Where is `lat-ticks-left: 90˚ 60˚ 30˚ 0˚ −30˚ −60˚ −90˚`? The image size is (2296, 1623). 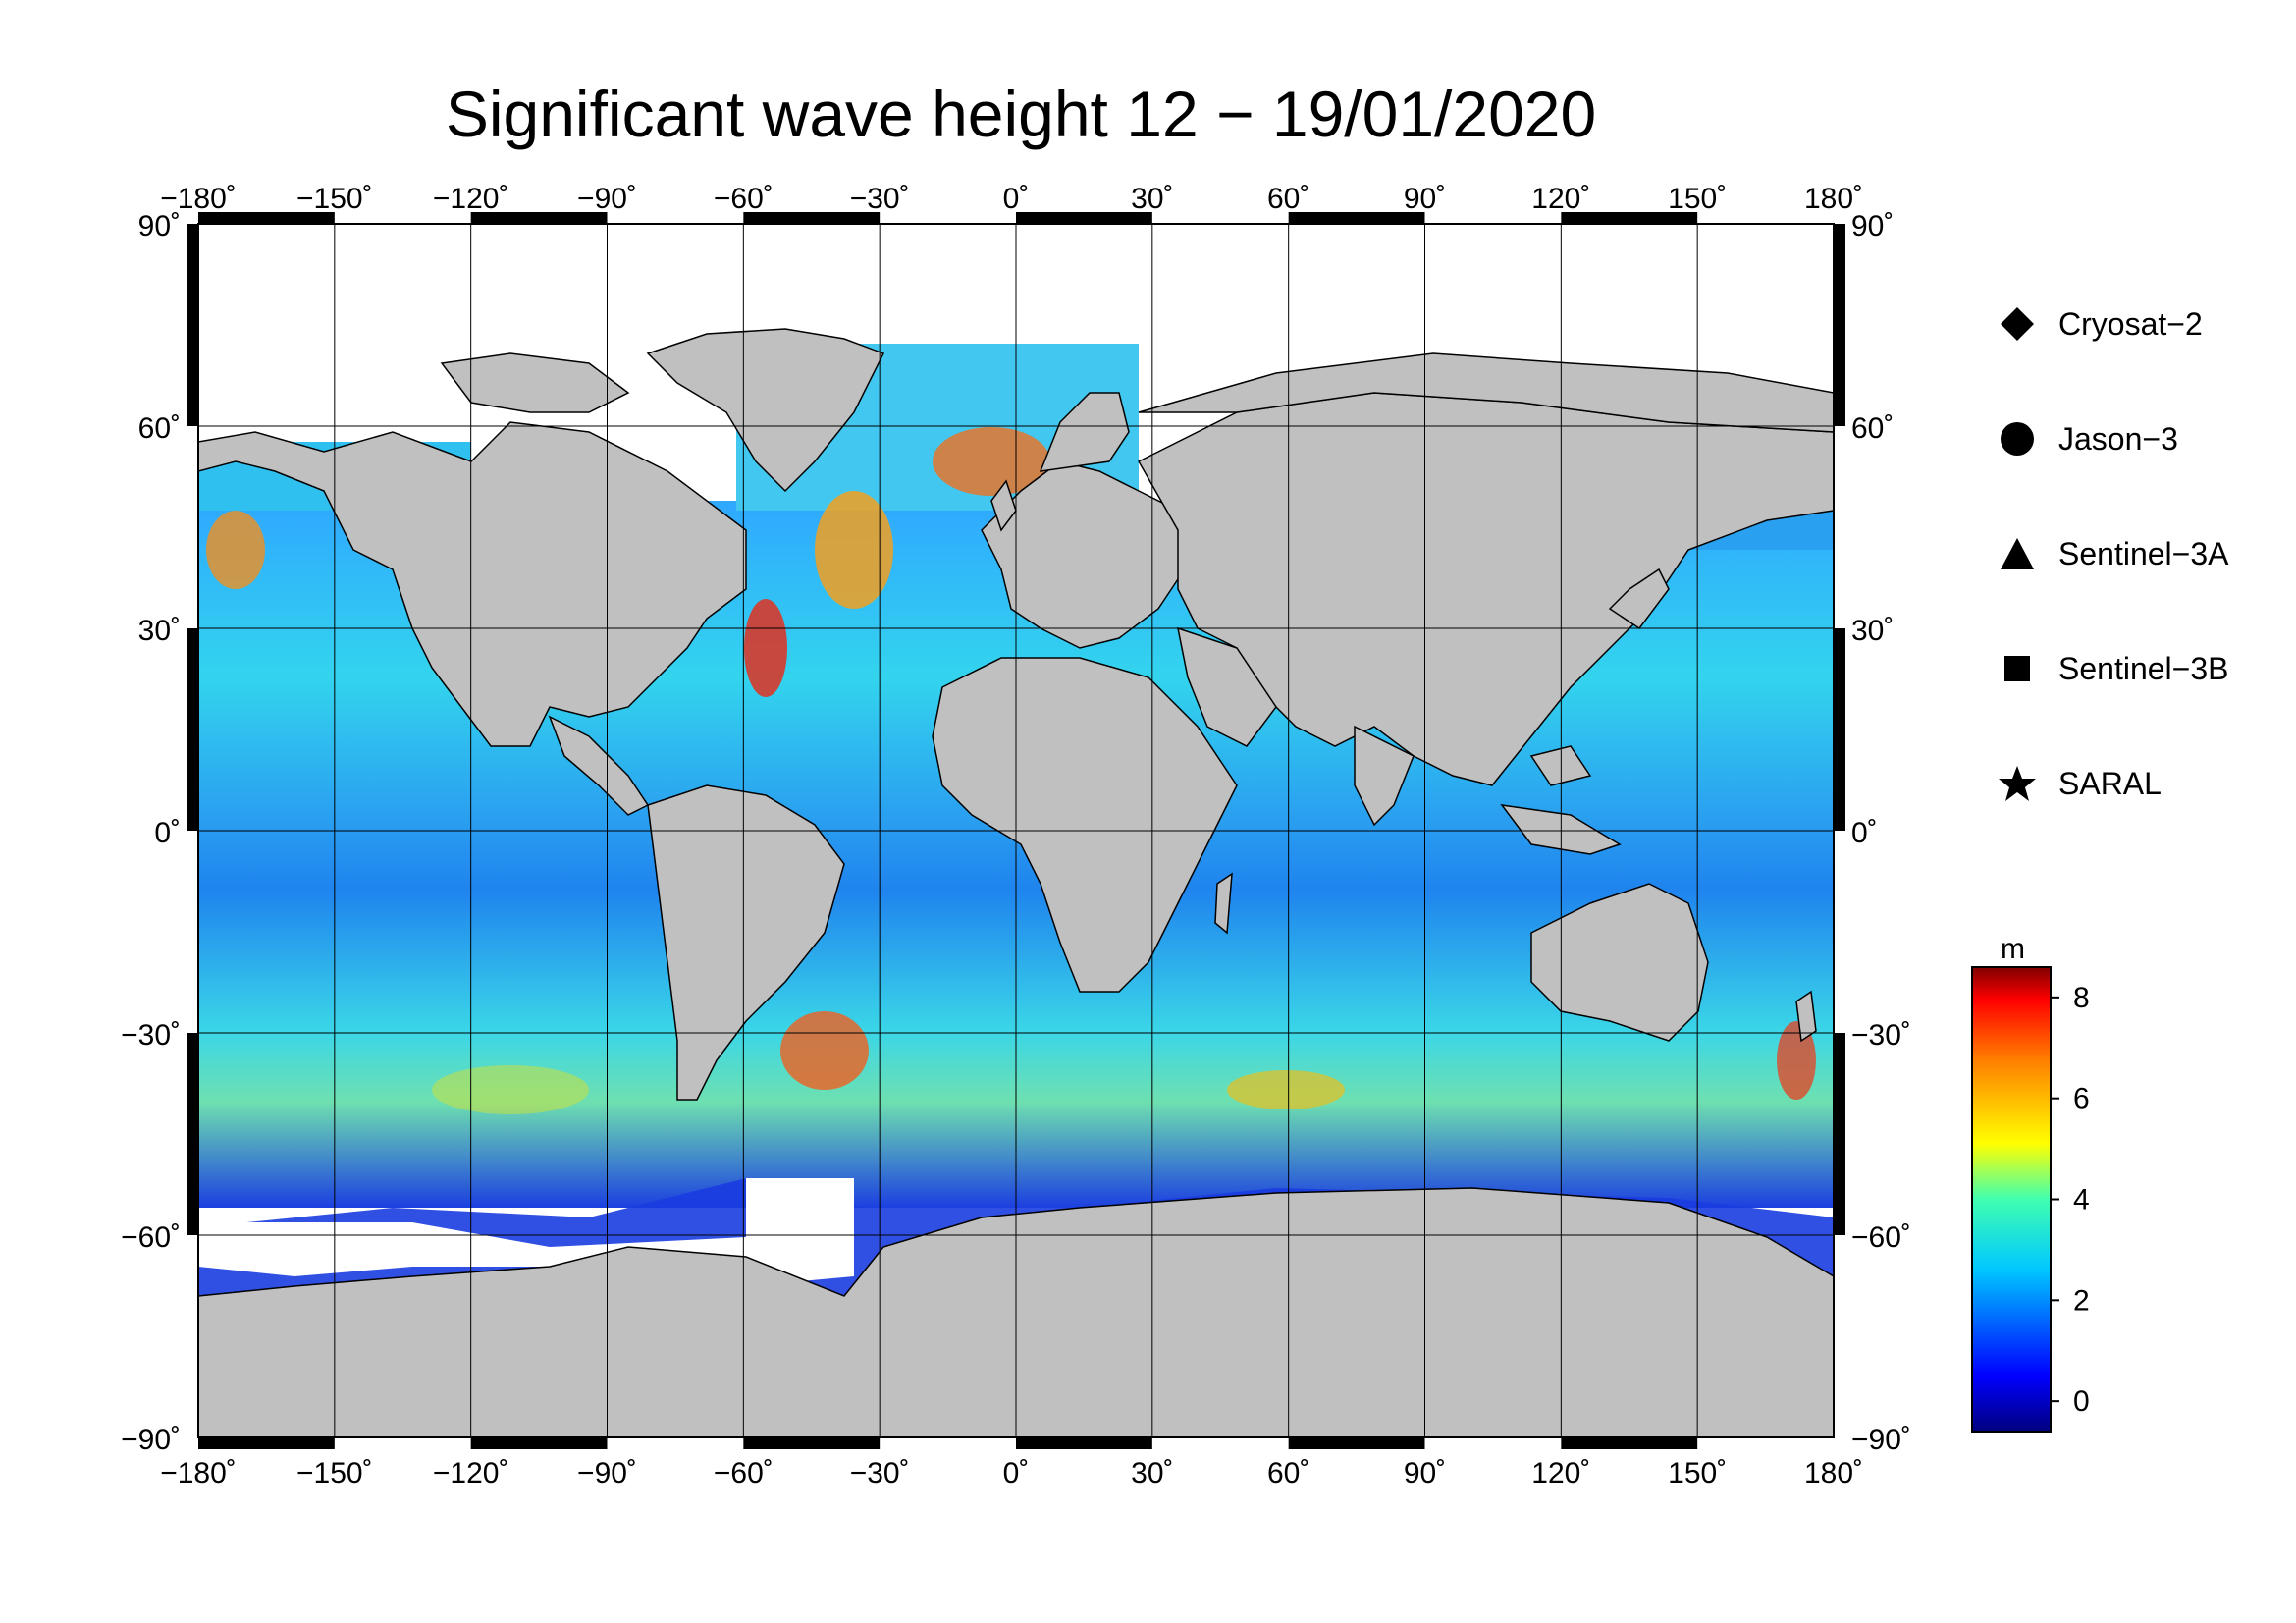
lat-ticks-left: 90˚ 60˚ 30˚ 0˚ −30˚ −60˚ −90˚ is located at coordinates (151, 833).